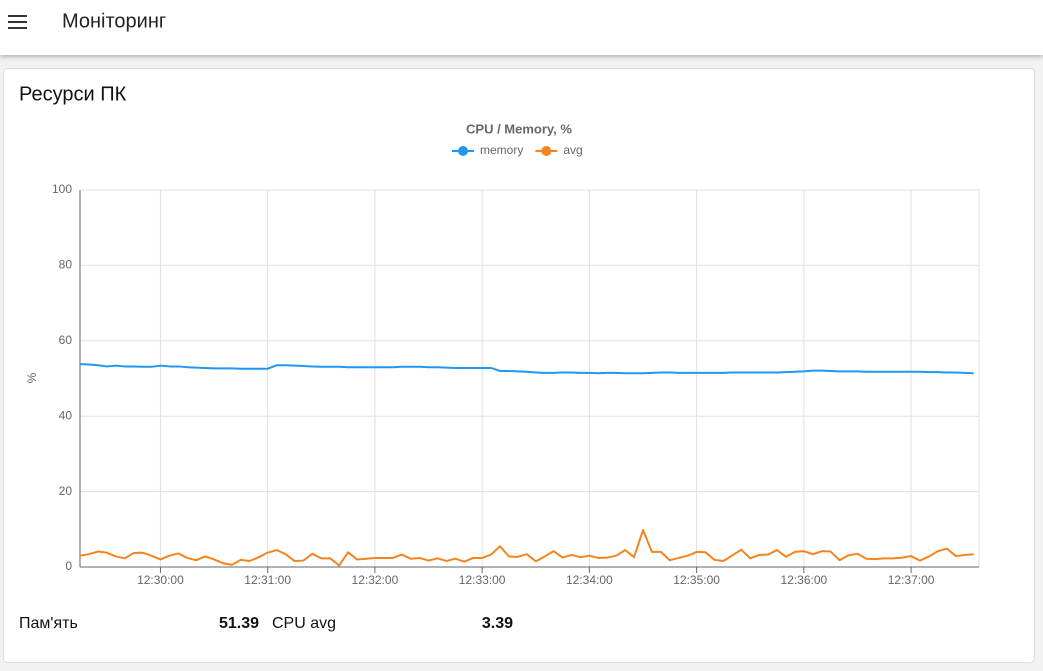  What do you see at coordinates (803, 580) in the screenshot?
I see `x-tick-label: 12:36:00` at bounding box center [803, 580].